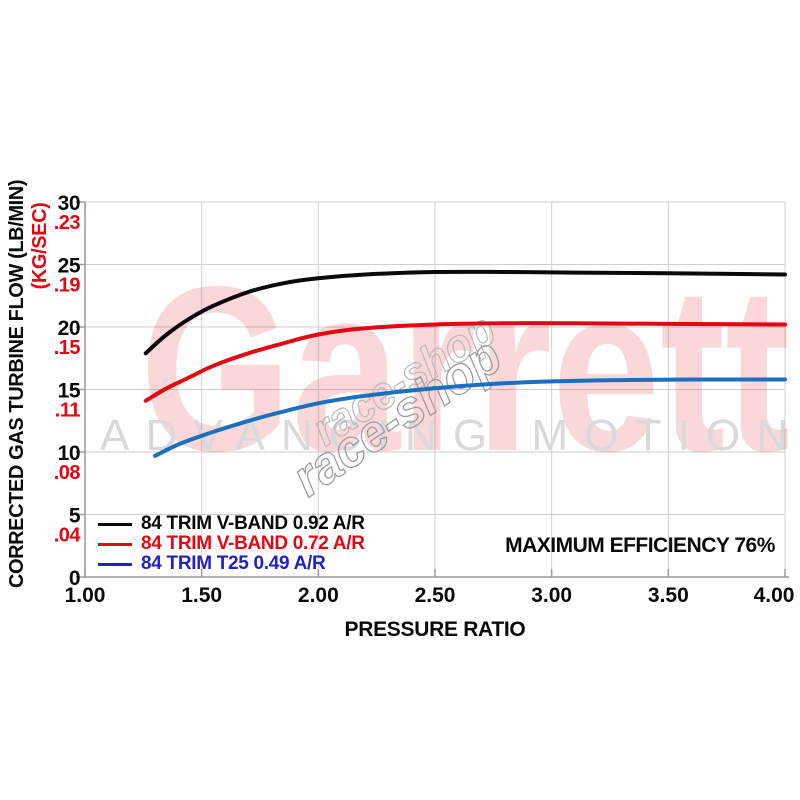  I want to click on legend-item-black-curve: 84 TRIM V-BAND 0.92 A/R, so click(231, 524).